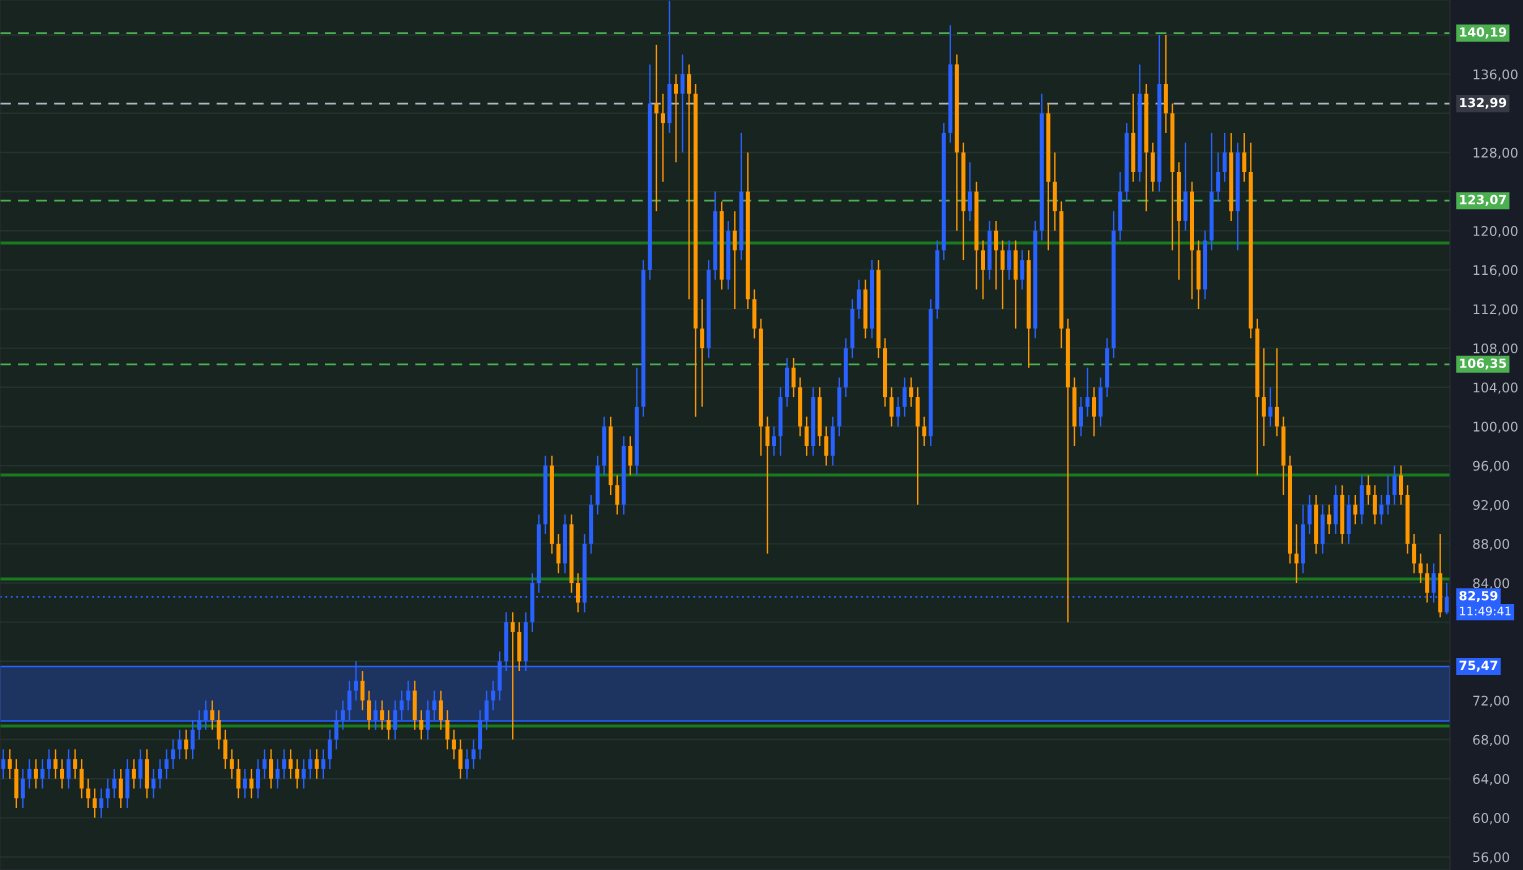  What do you see at coordinates (1491, 779) in the screenshot?
I see `y-tick-label: 64,00` at bounding box center [1491, 779].